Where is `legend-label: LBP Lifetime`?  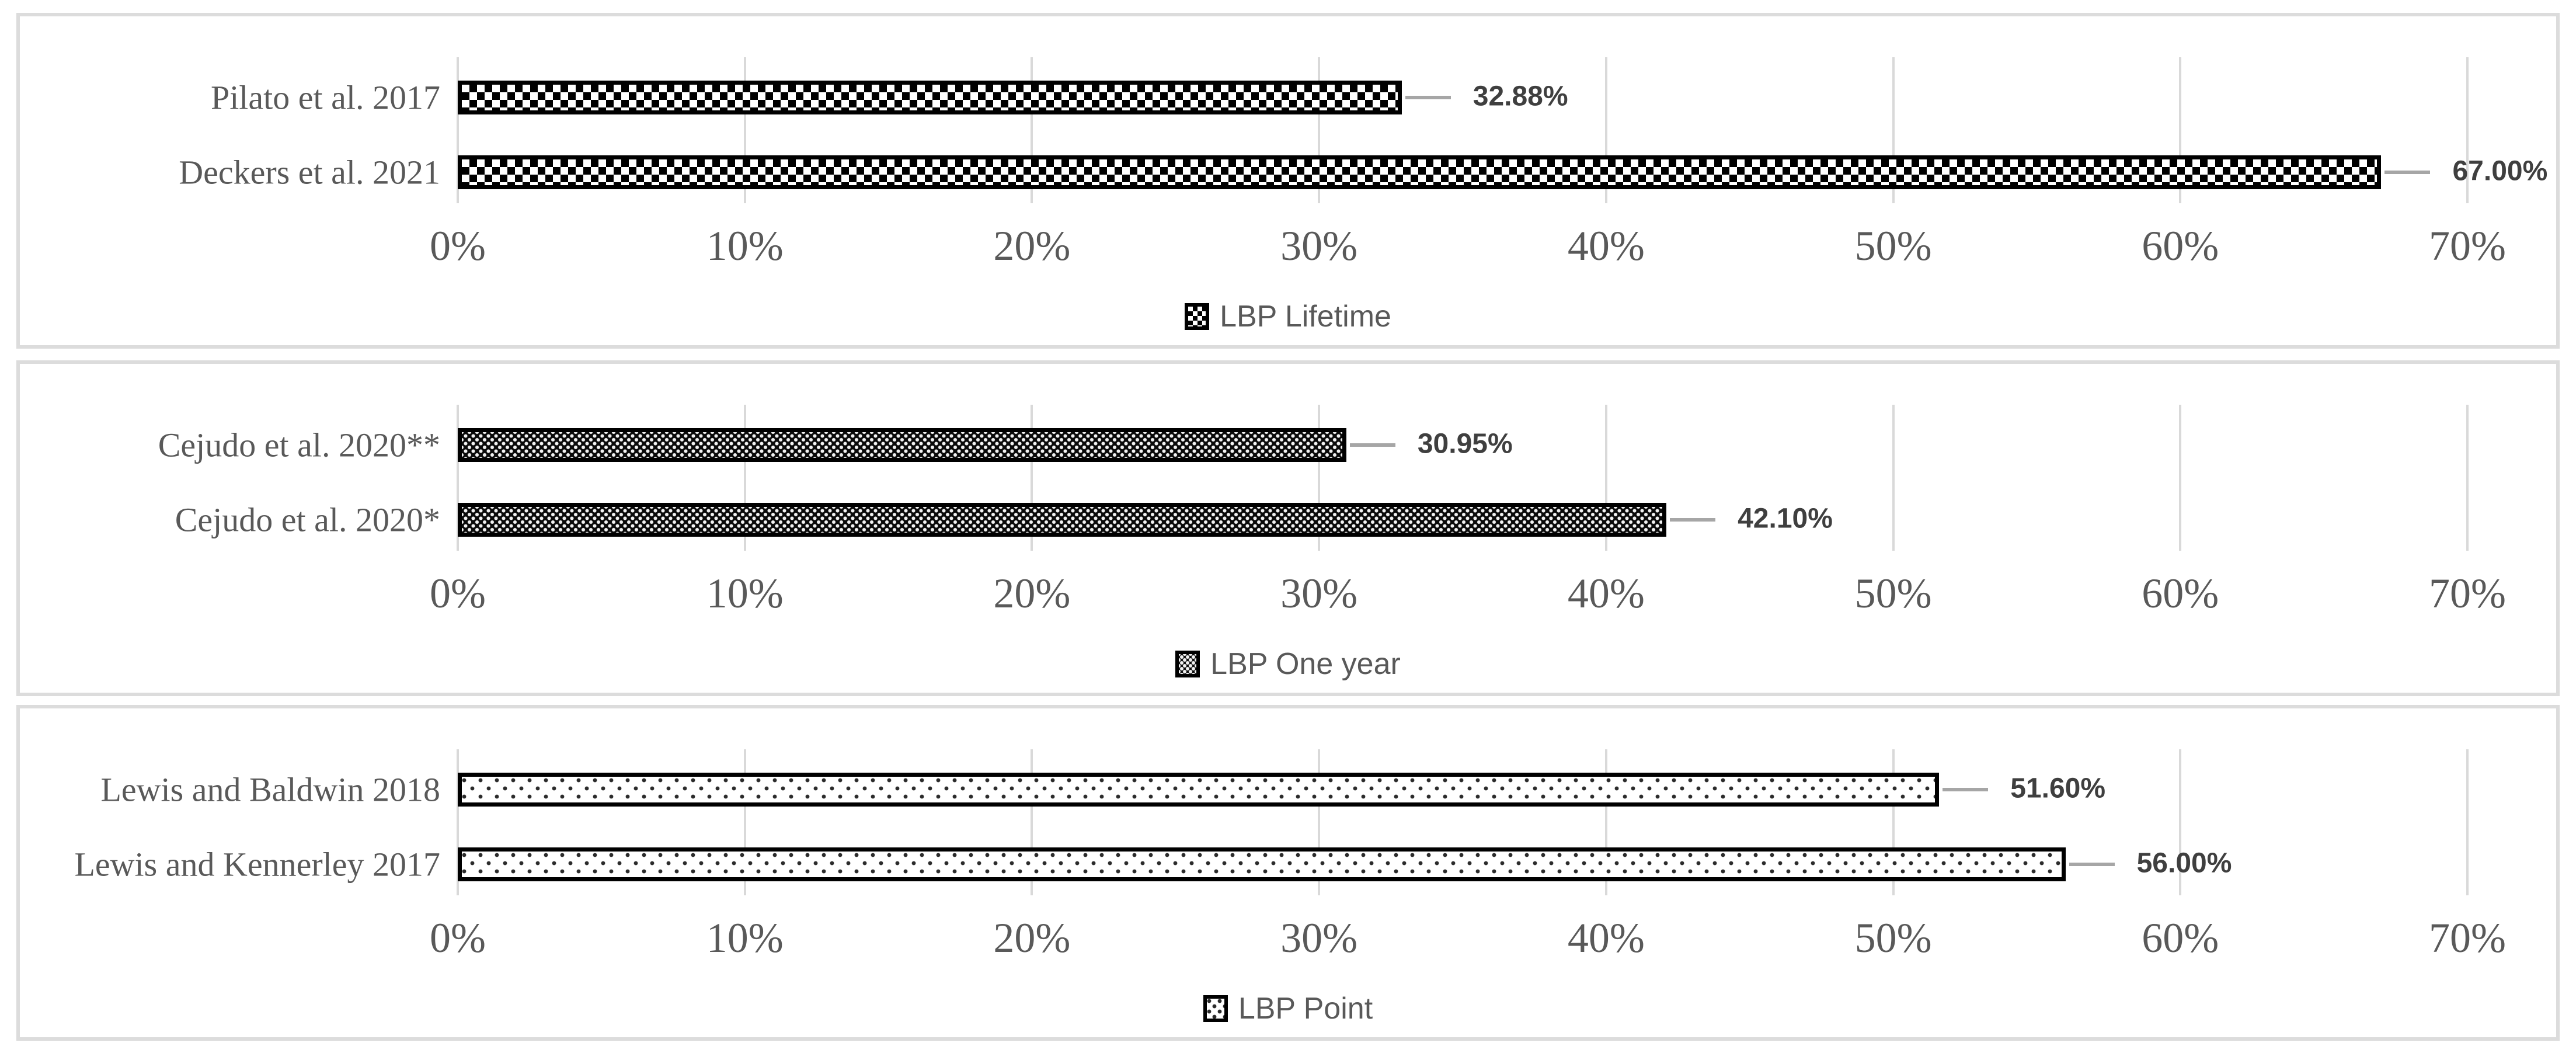
legend-label: LBP Lifetime is located at coordinates (1305, 317).